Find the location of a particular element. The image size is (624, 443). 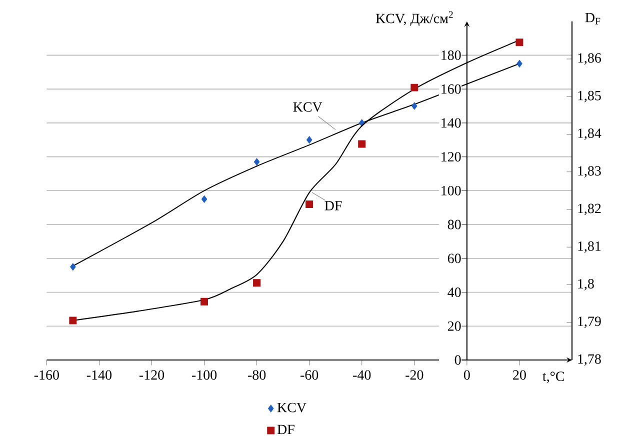

y2-tick-label: 1,82 is located at coordinates (589, 210).